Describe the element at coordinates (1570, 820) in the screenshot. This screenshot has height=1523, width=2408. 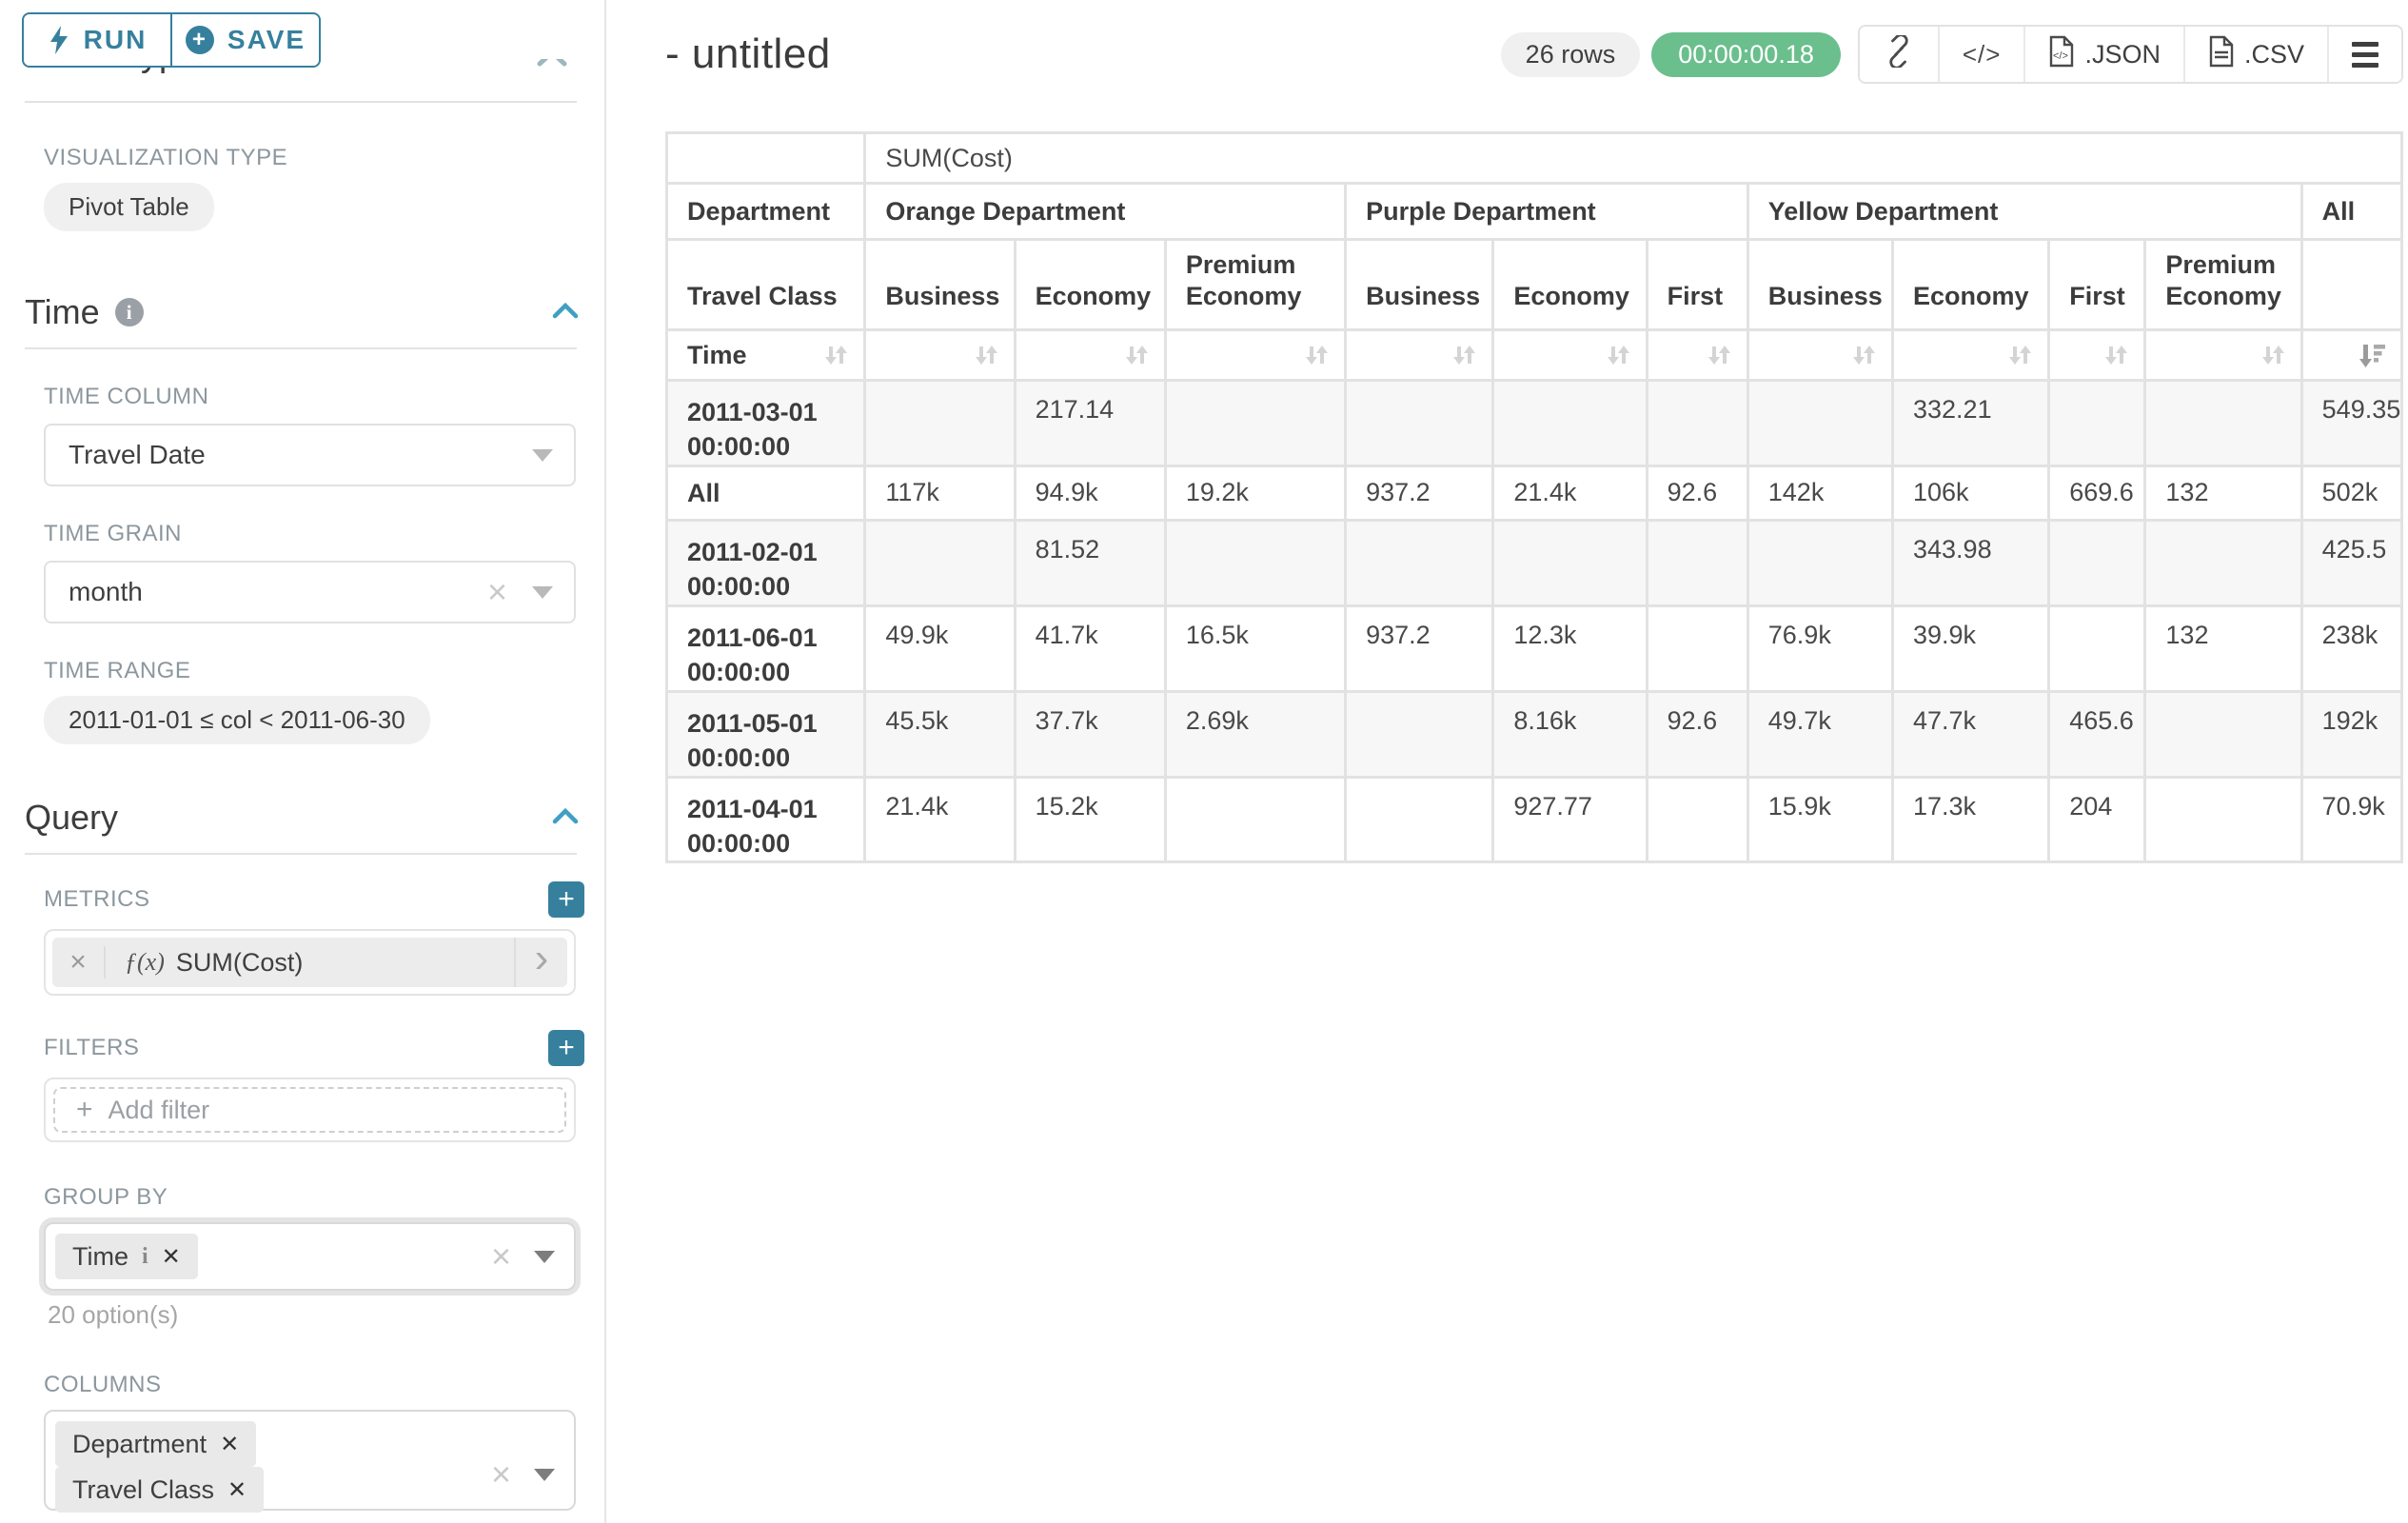
I see `pivot-value-cell: 927.77` at that location.